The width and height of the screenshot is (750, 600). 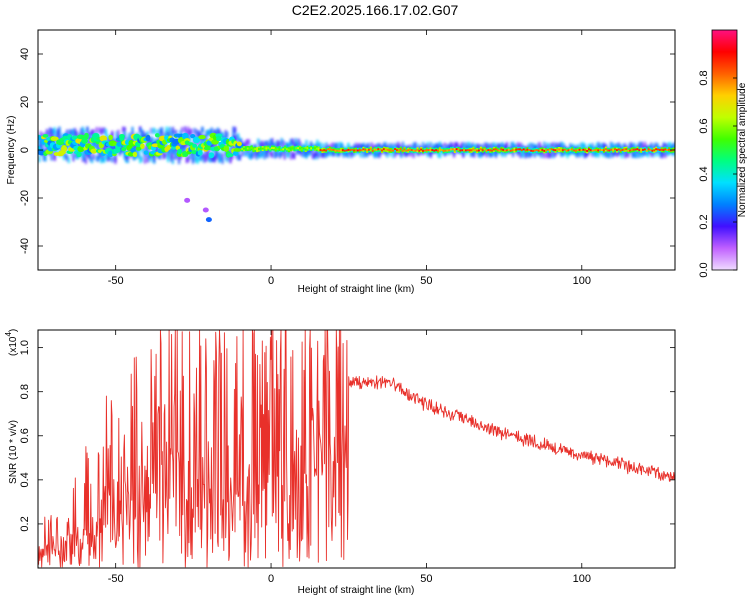 What do you see at coordinates (25, 54) in the screenshot?
I see `spectrogram-ytick-label: 40` at bounding box center [25, 54].